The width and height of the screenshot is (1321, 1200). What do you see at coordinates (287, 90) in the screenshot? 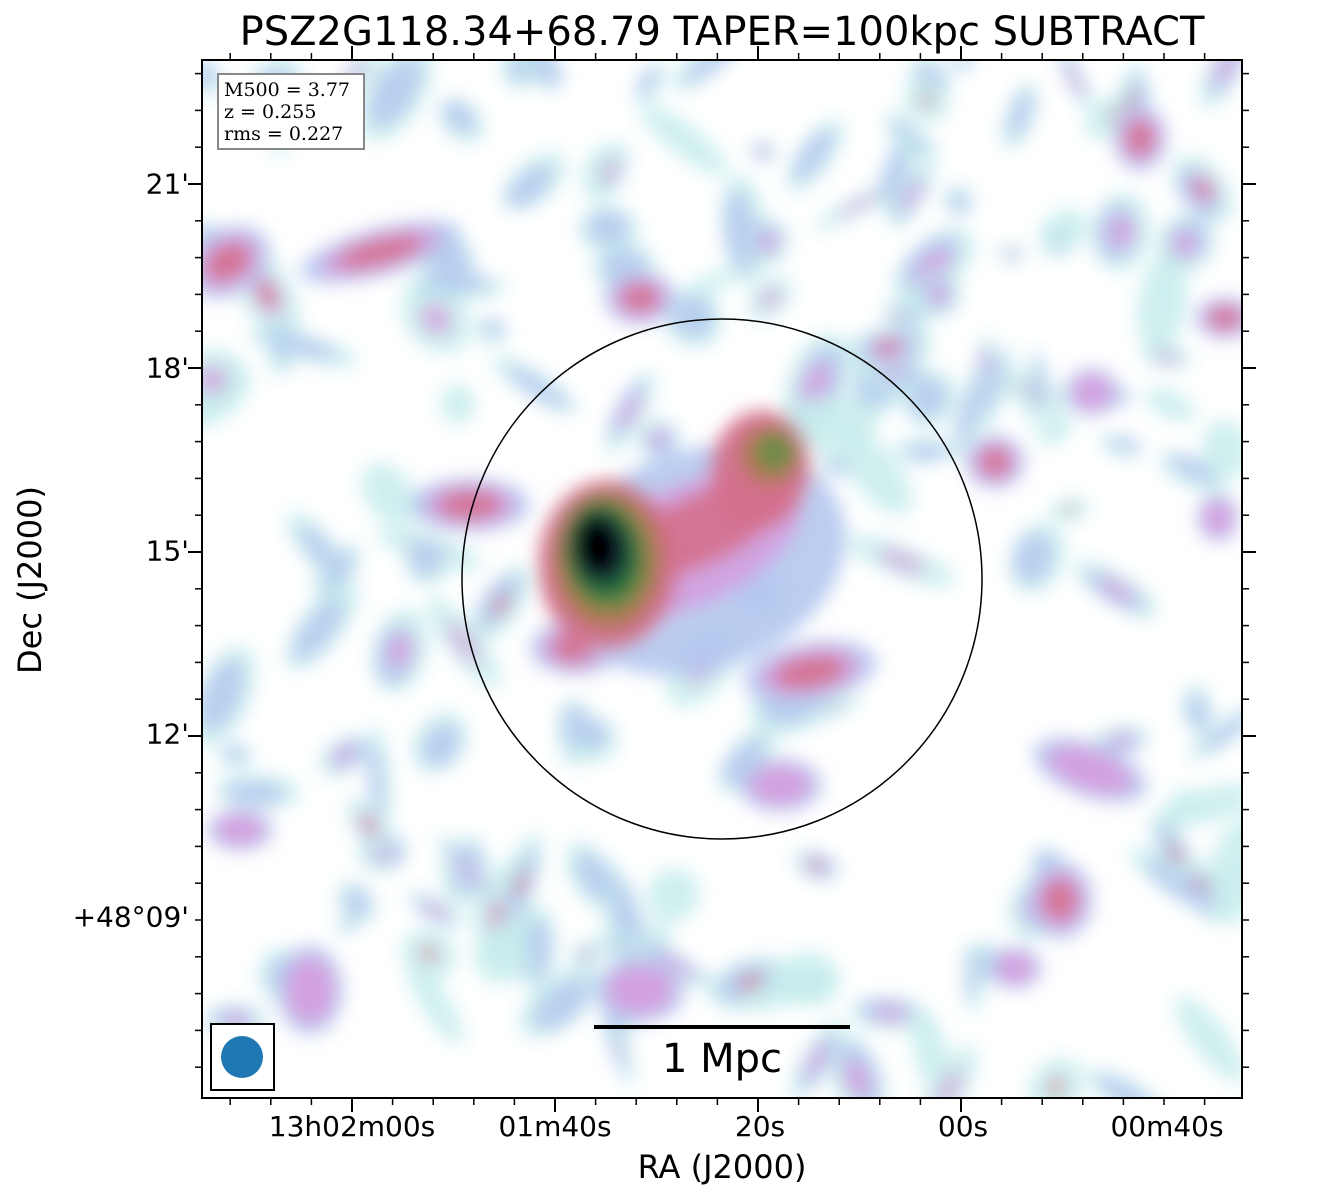
I see `m500-text: M500 = 3.77` at bounding box center [287, 90].